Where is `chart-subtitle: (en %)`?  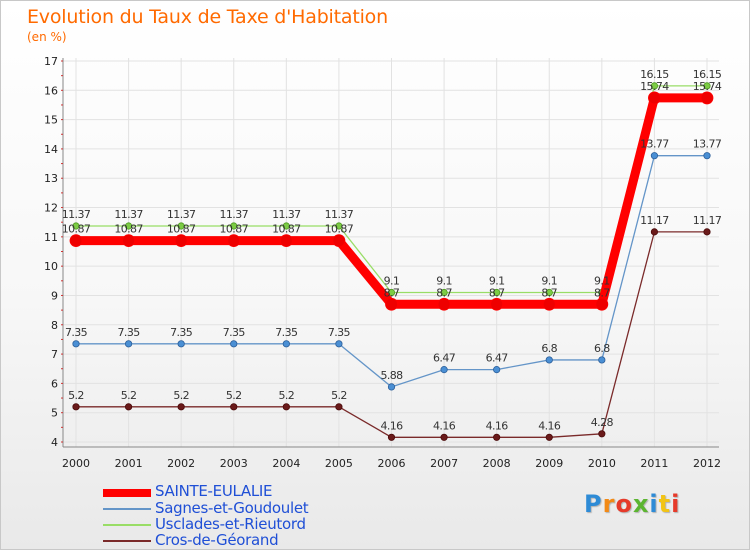
chart-subtitle: (en %) is located at coordinates (47, 37).